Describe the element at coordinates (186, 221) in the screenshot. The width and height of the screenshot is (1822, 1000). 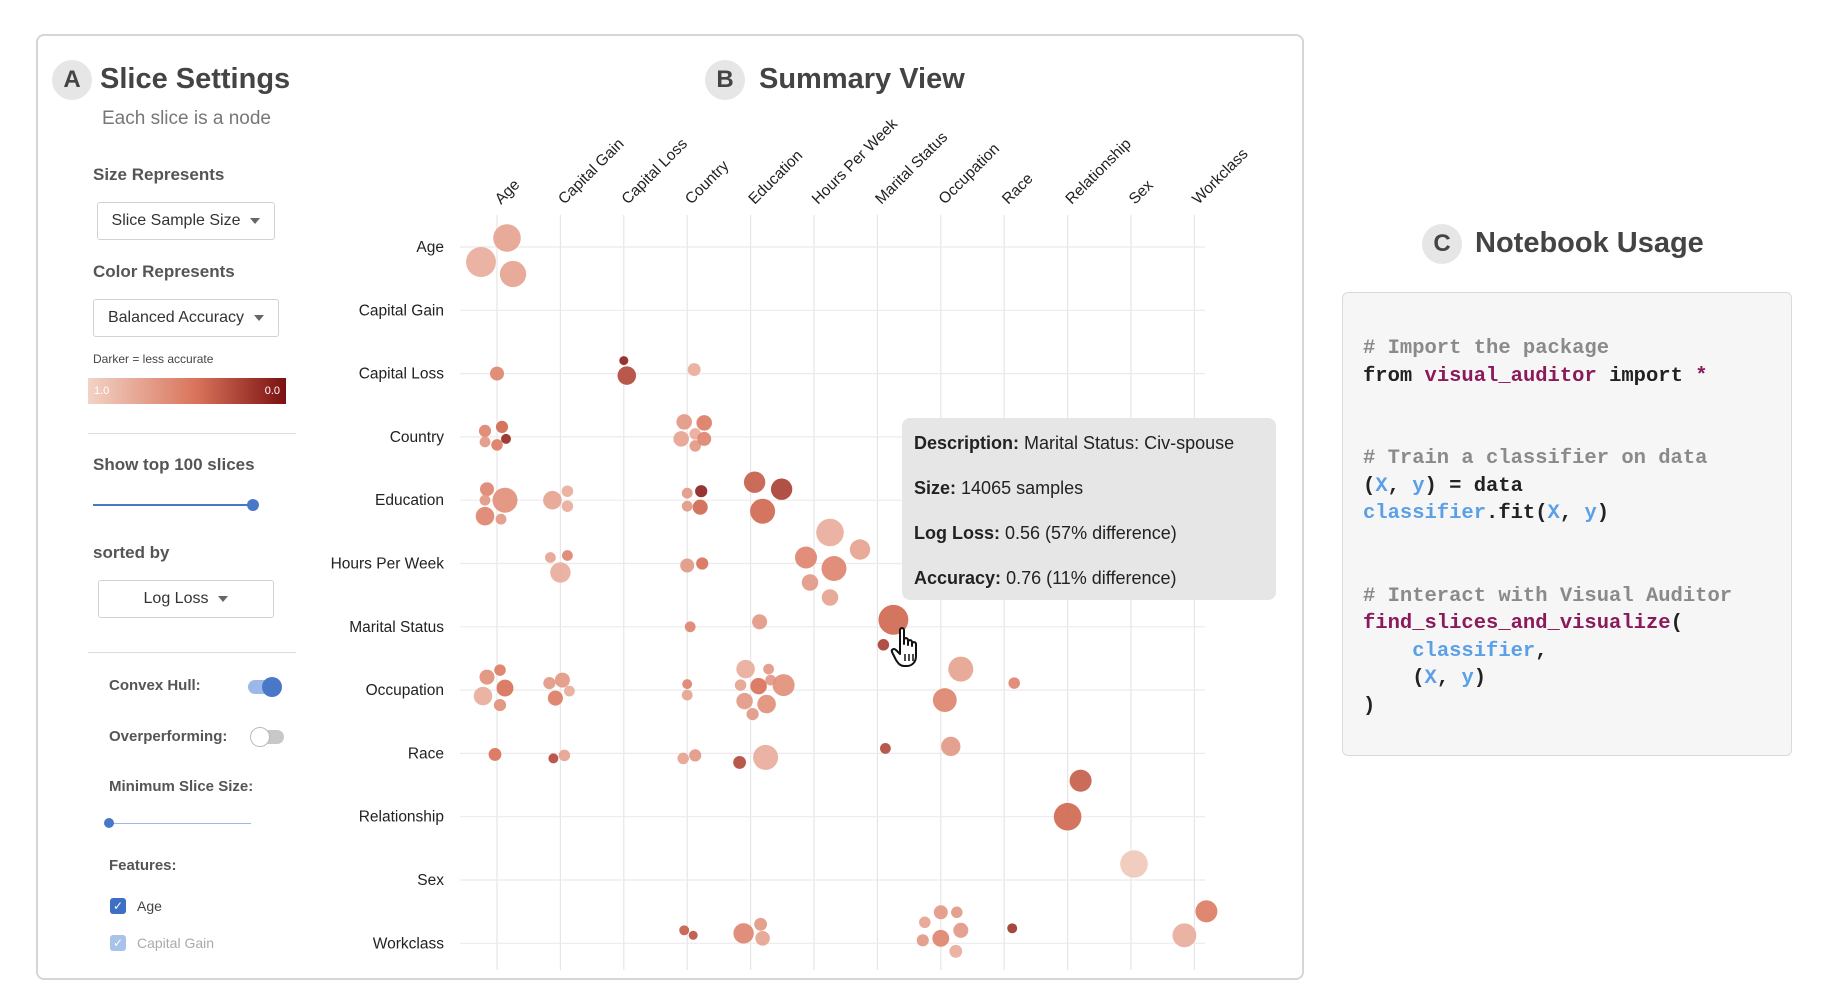
I see `size-represents-dropdown: Slice Sample Size` at that location.